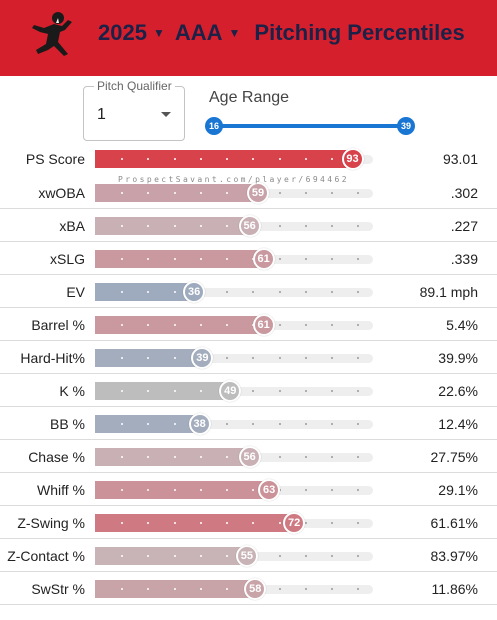 Image resolution: width=497 pixels, height=620 pixels. I want to click on metric-label: K %, so click(72, 391).